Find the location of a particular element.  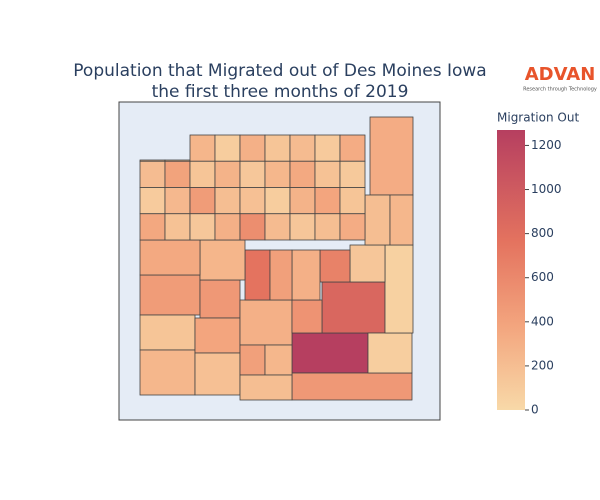

colorbar-tick-label: 400 is located at coordinates (542, 321).